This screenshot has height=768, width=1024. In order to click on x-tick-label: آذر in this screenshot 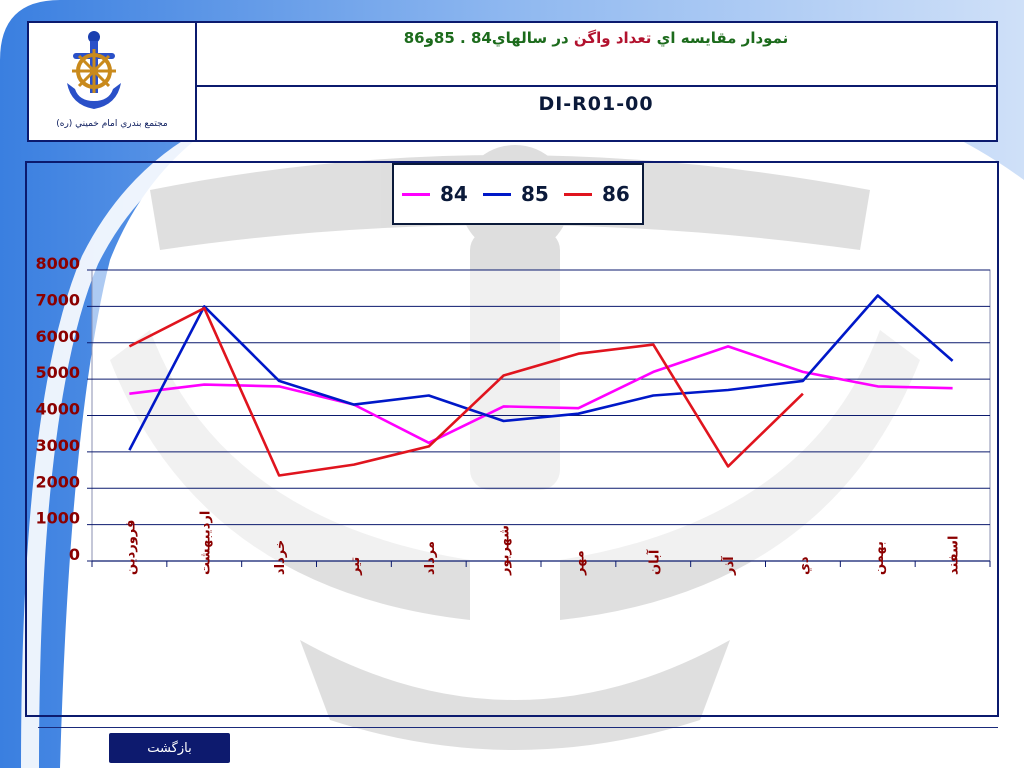, I will do `click(728, 566)`.